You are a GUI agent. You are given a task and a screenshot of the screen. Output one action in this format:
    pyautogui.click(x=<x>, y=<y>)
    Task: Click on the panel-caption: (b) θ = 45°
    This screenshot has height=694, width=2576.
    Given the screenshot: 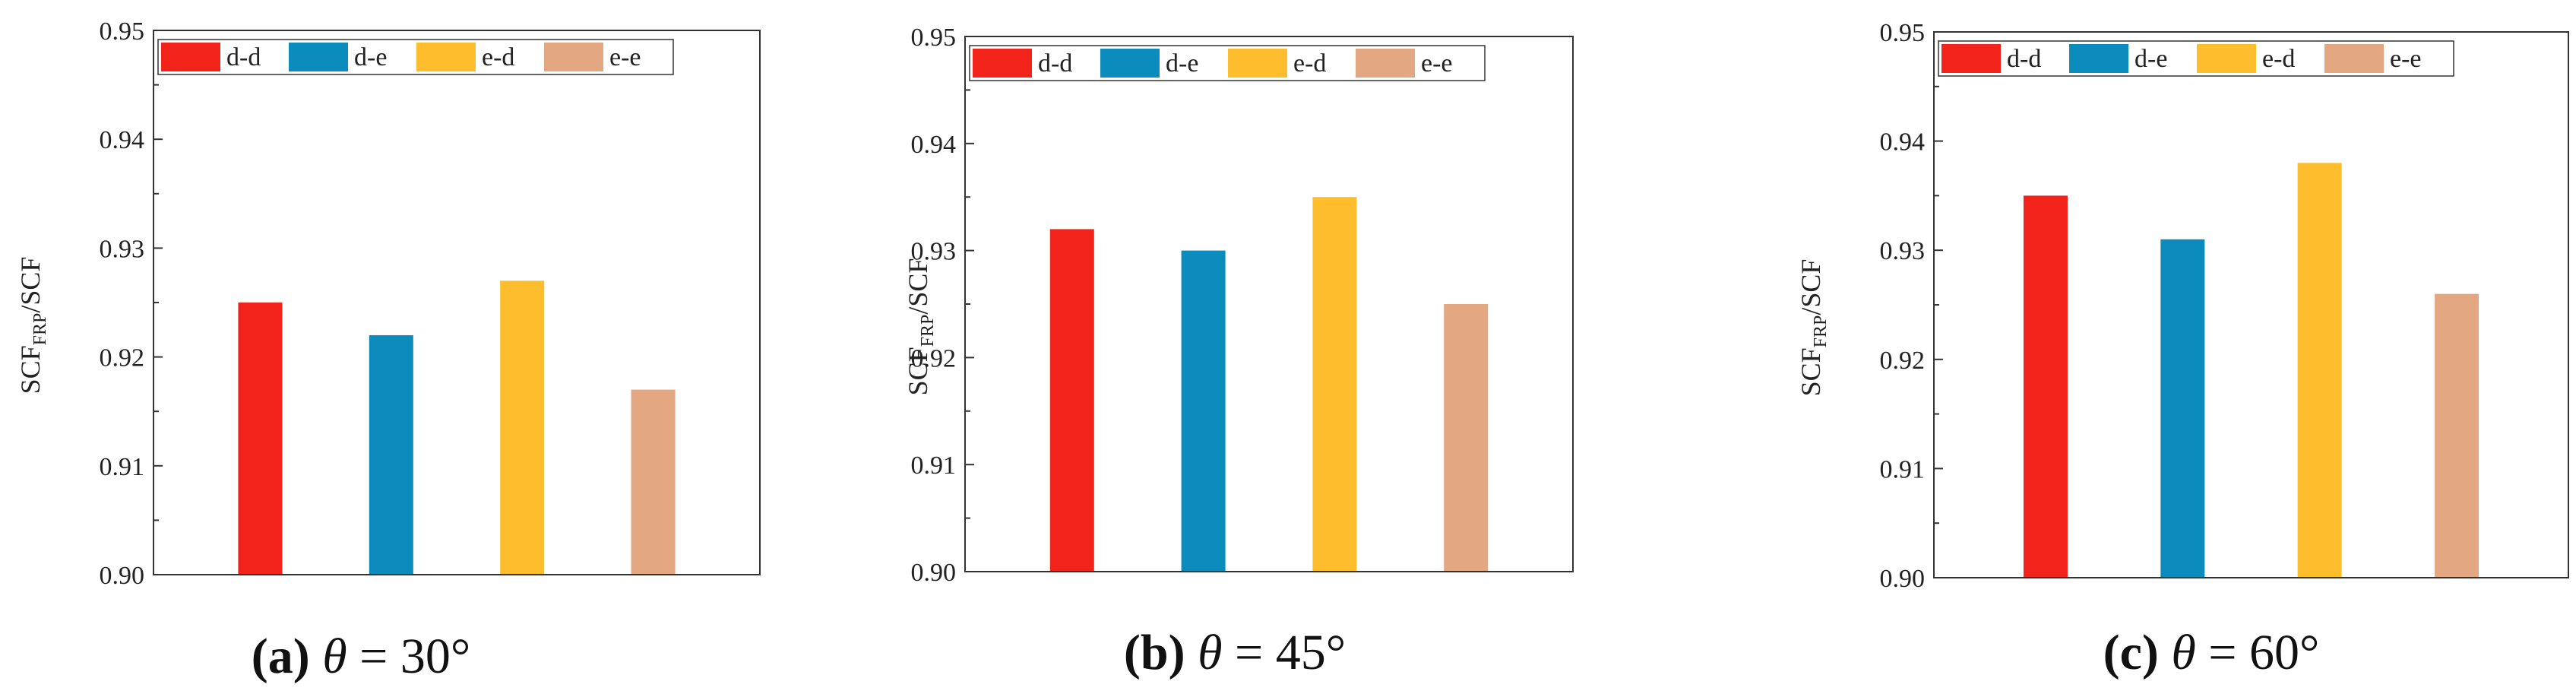 What is the action you would take?
    pyautogui.click(x=1235, y=653)
    